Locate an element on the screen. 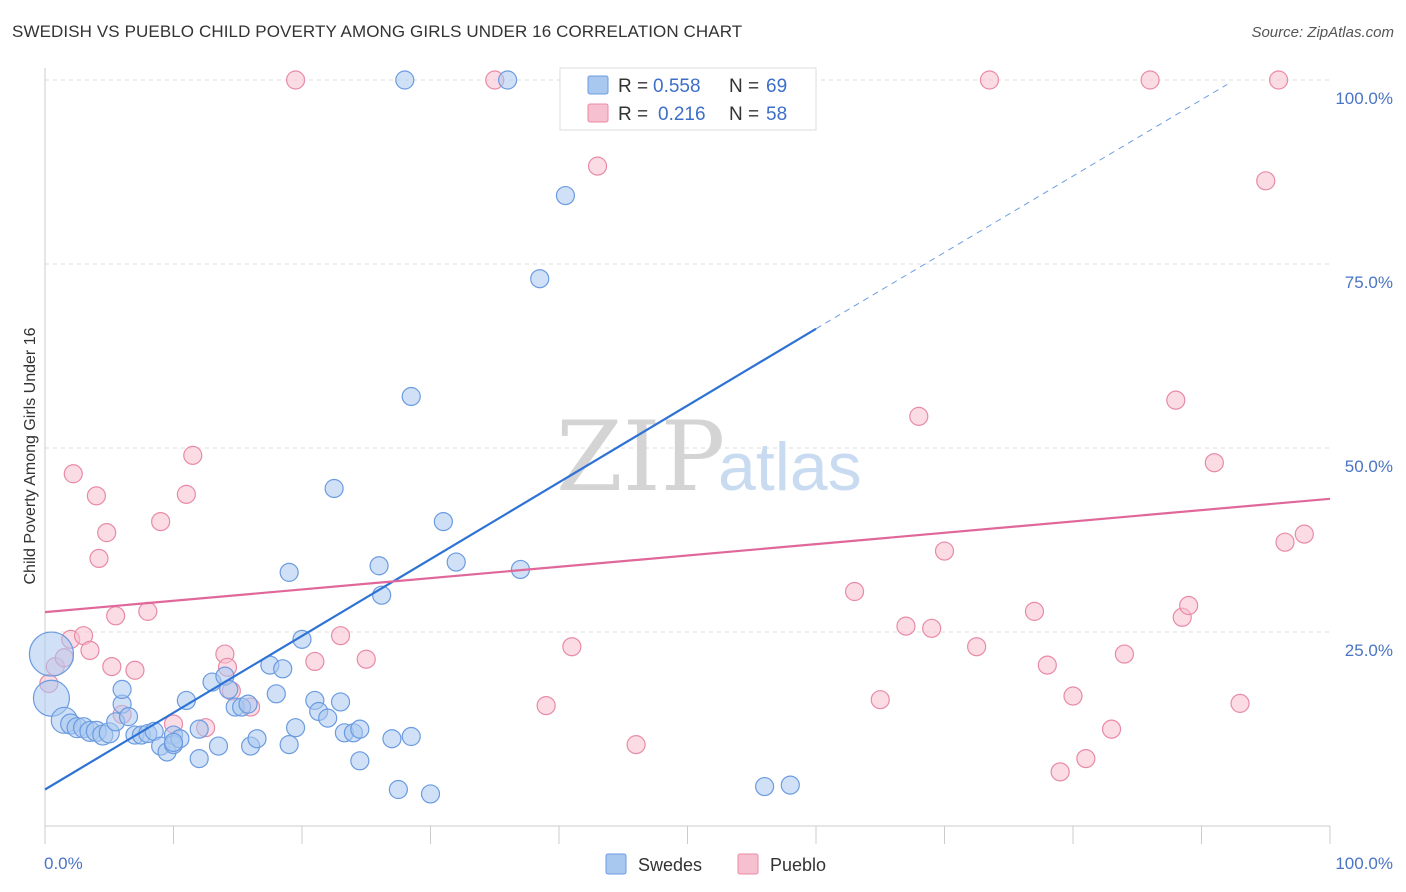 This screenshot has width=1406, height=892. y-tick-label-0: 25.0% is located at coordinates (1369, 650).